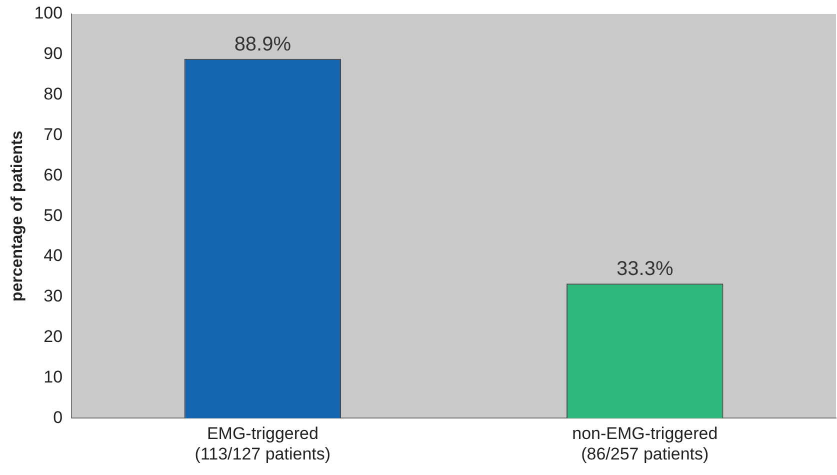 The image size is (837, 475). I want to click on y-tick-label: 80, so click(53, 94).